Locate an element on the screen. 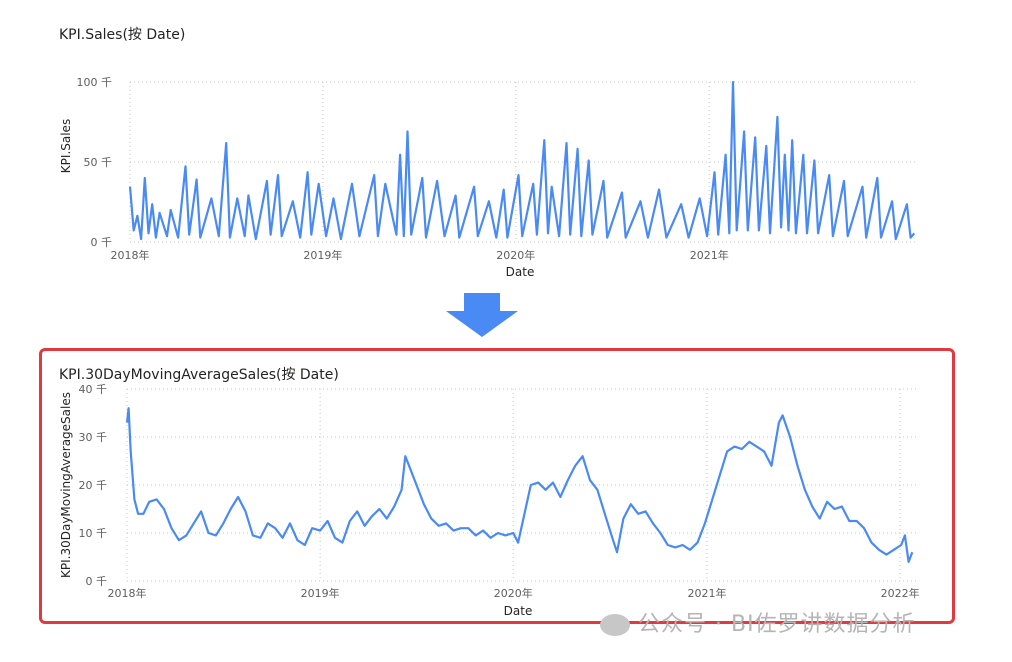  y-tick-label: 40 千 is located at coordinates (93, 389).